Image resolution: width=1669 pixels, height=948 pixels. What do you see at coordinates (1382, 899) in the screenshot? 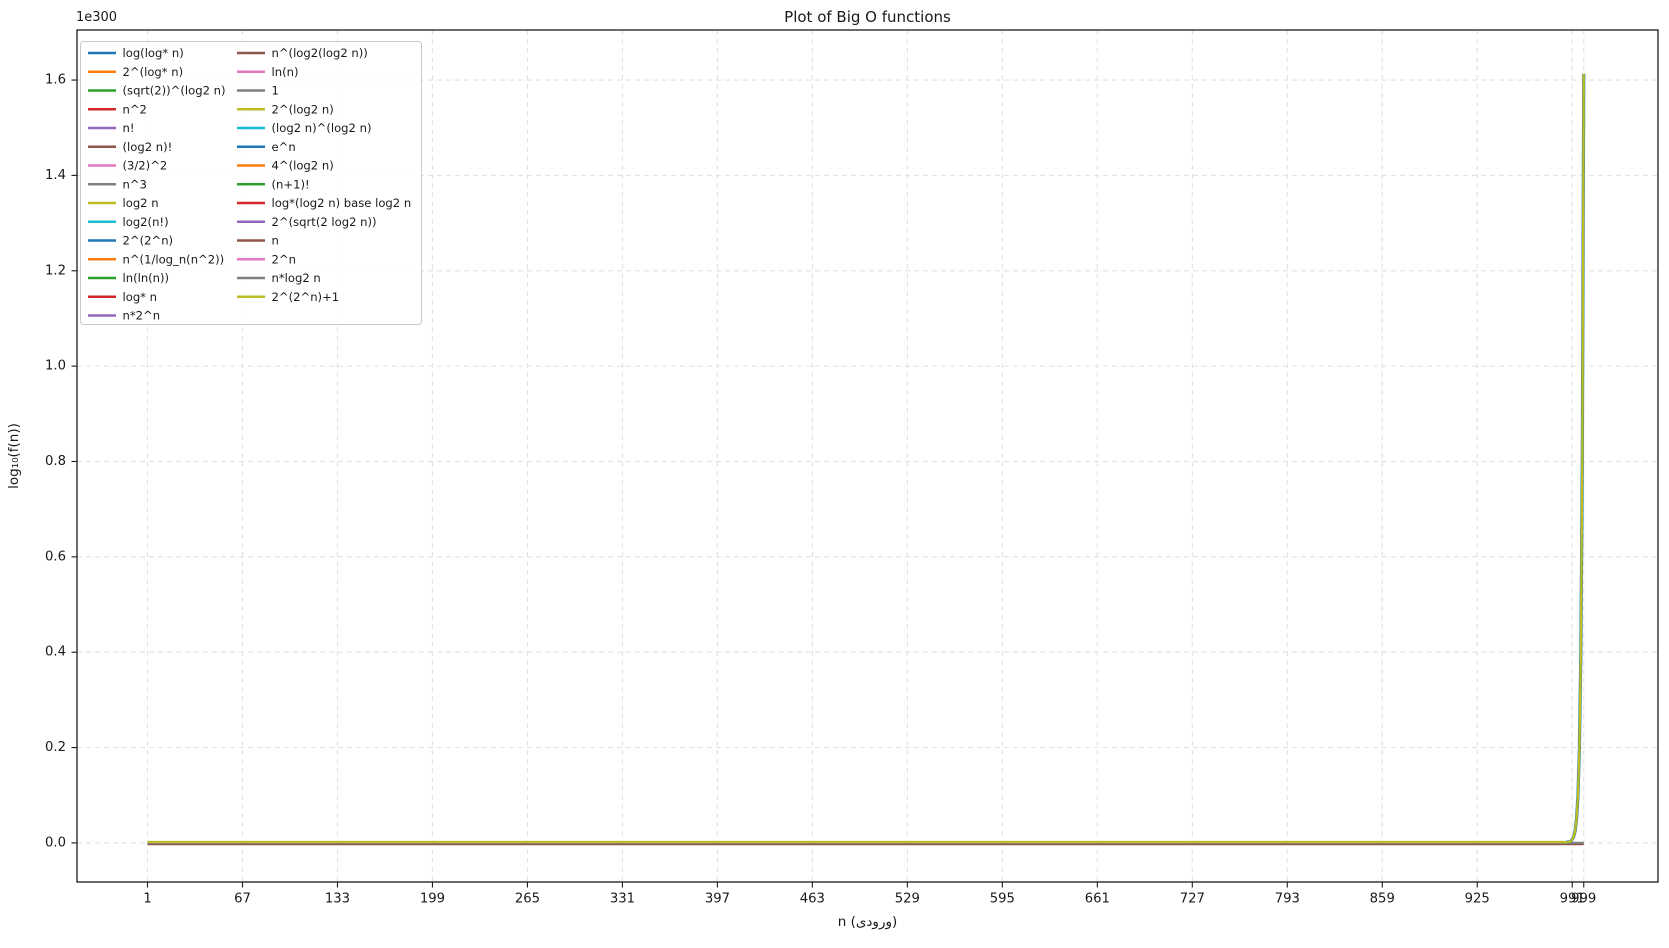
I see `x-tick-label: 859` at bounding box center [1382, 899].